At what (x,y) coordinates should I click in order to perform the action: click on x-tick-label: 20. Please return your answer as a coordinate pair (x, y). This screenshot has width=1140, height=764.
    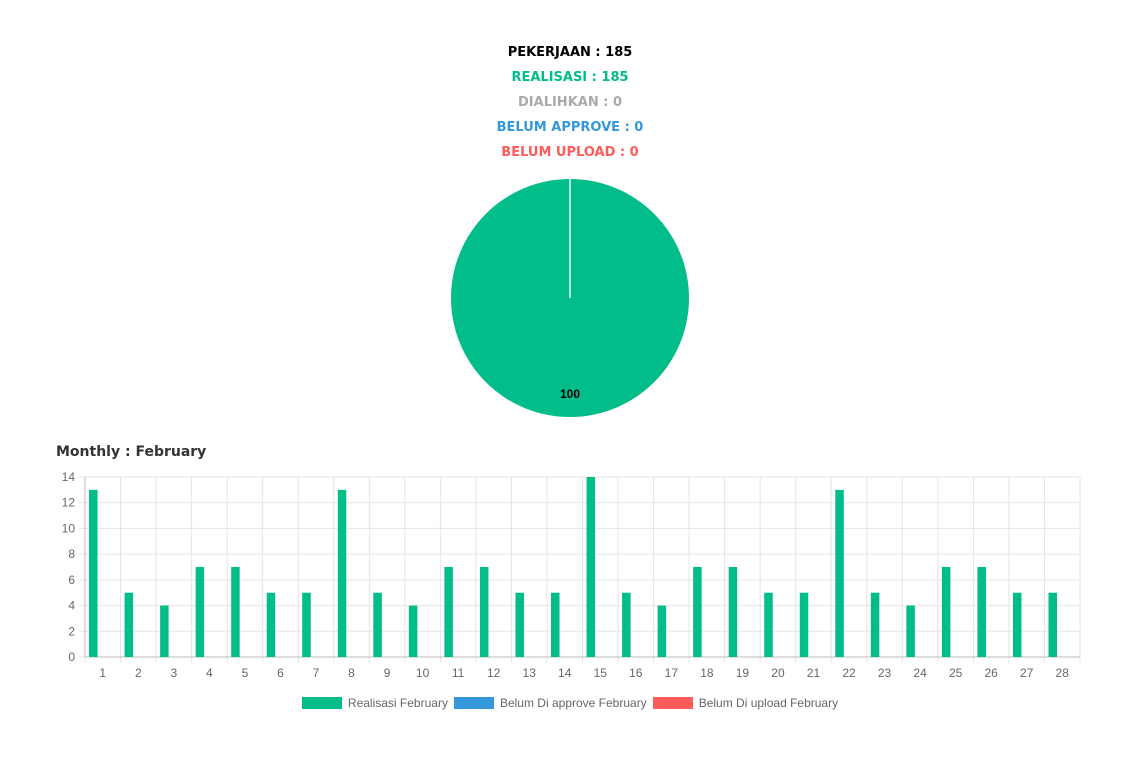
    Looking at the image, I should click on (778, 673).